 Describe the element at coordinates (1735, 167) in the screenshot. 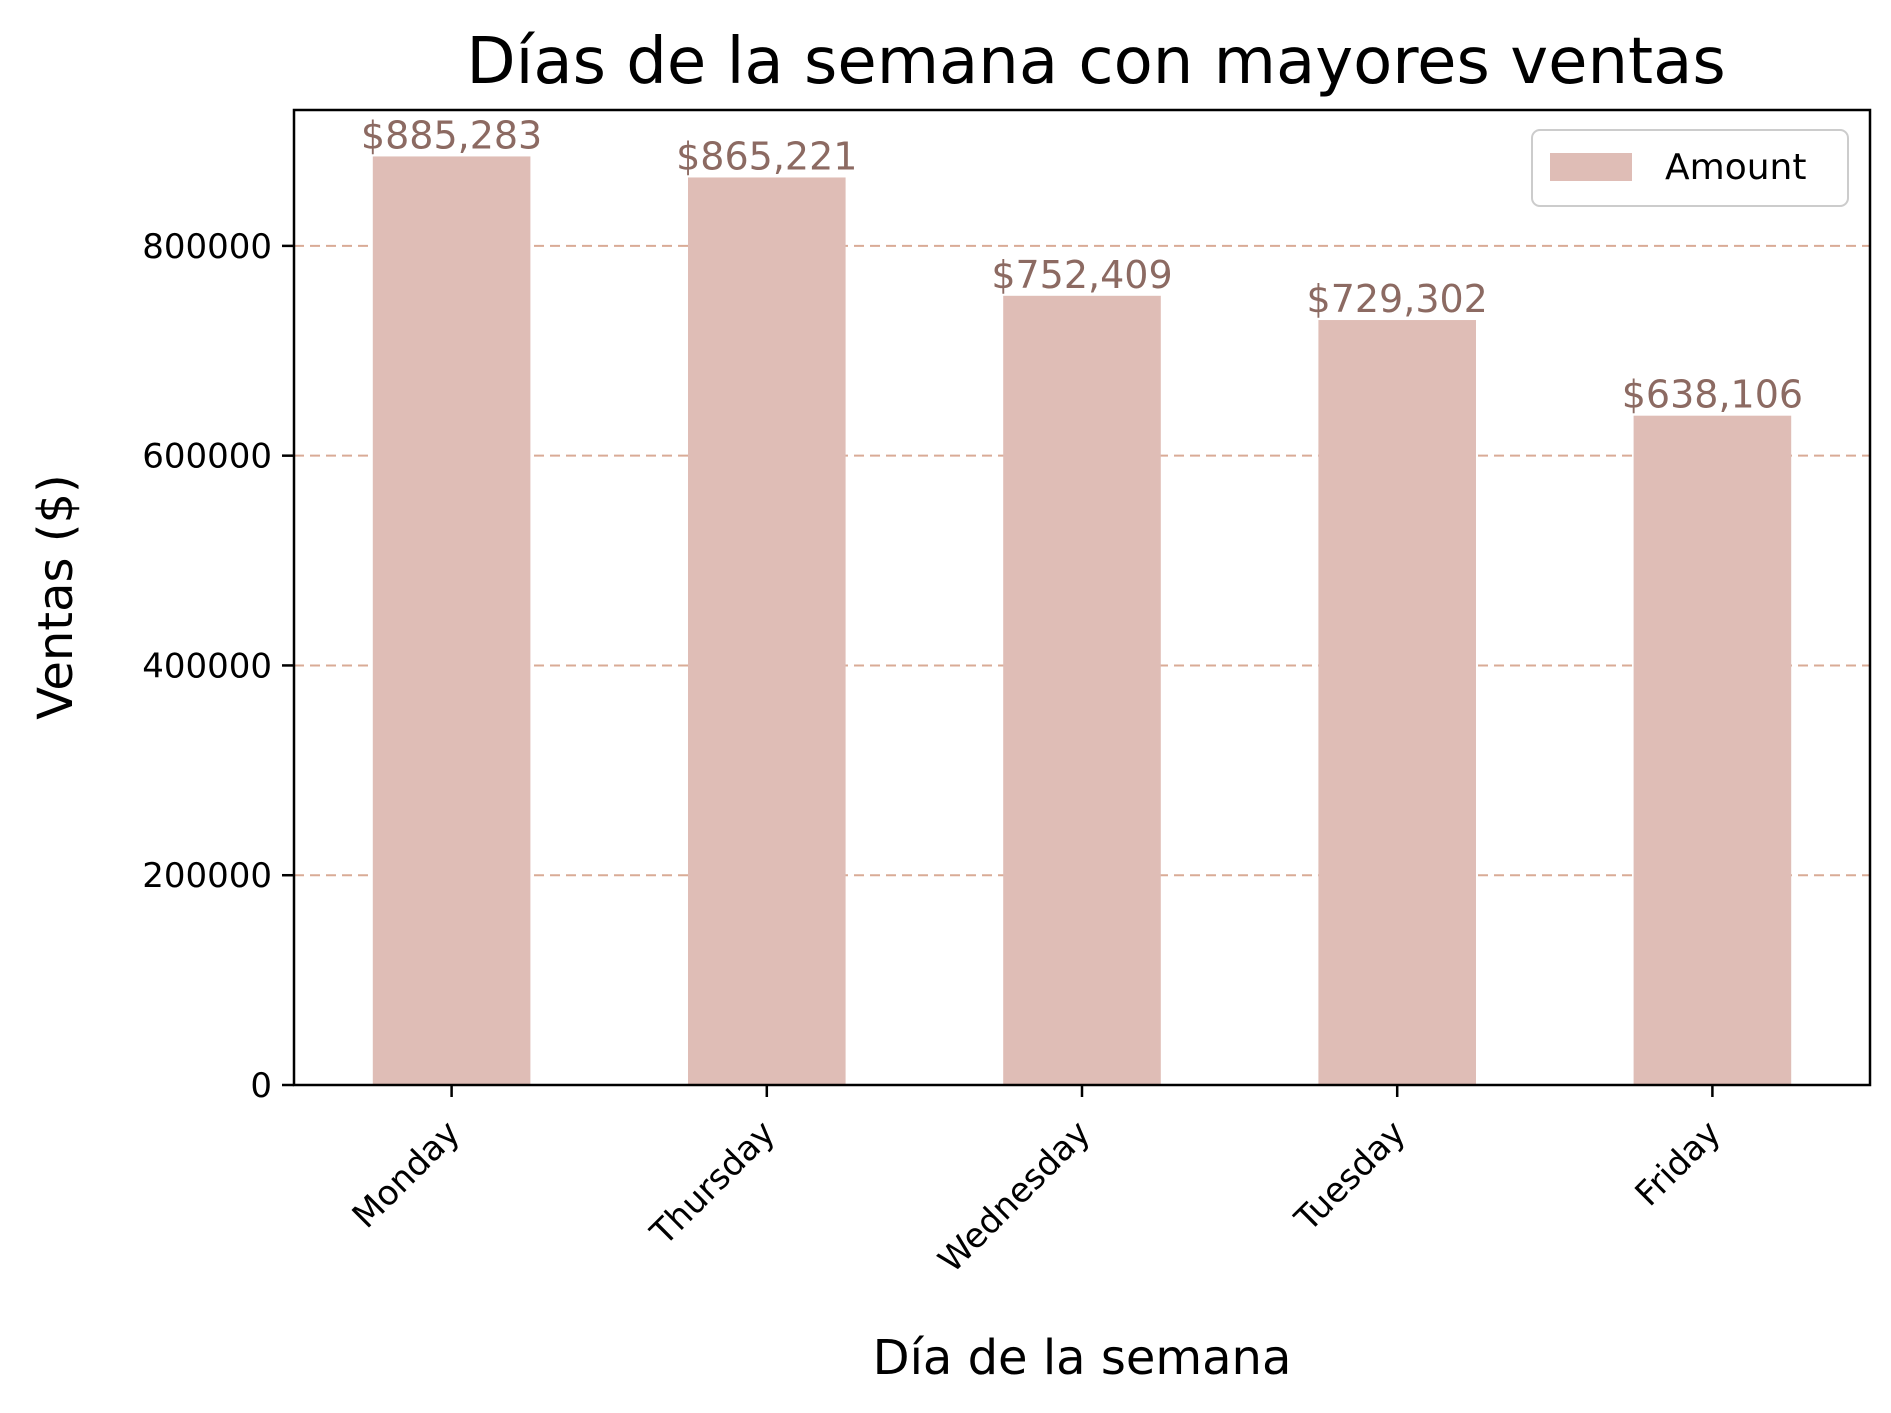

I see `legend-entry-amount: Amount` at that location.